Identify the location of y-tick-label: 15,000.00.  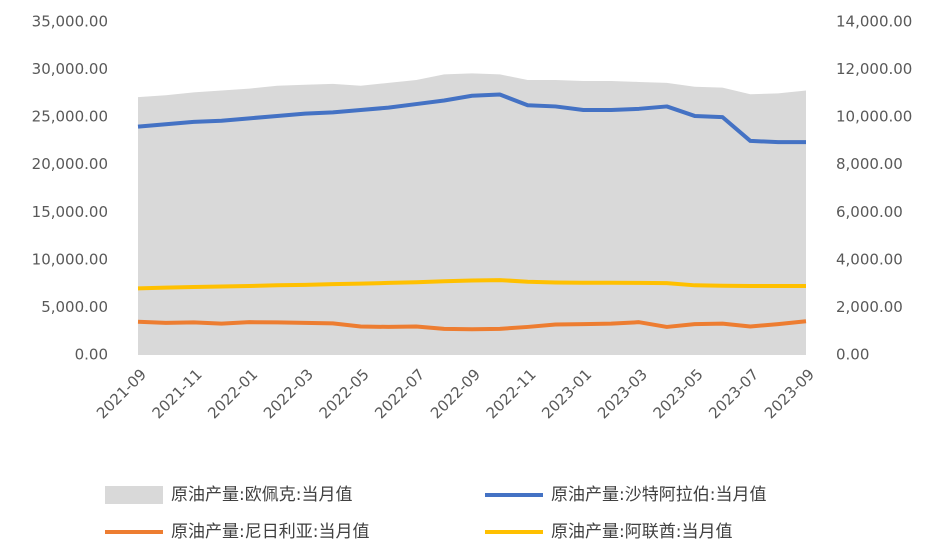
(70, 212).